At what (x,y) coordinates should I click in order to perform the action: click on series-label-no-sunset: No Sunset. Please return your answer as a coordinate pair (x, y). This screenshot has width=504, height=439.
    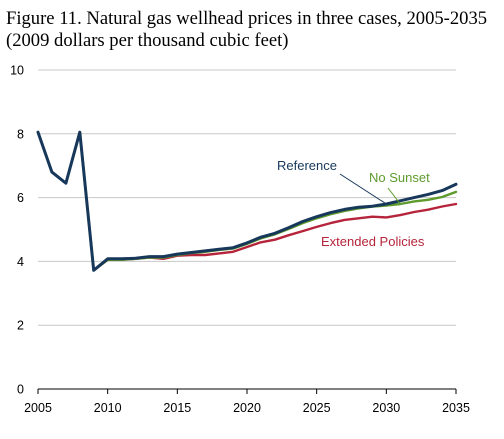
    Looking at the image, I should click on (399, 177).